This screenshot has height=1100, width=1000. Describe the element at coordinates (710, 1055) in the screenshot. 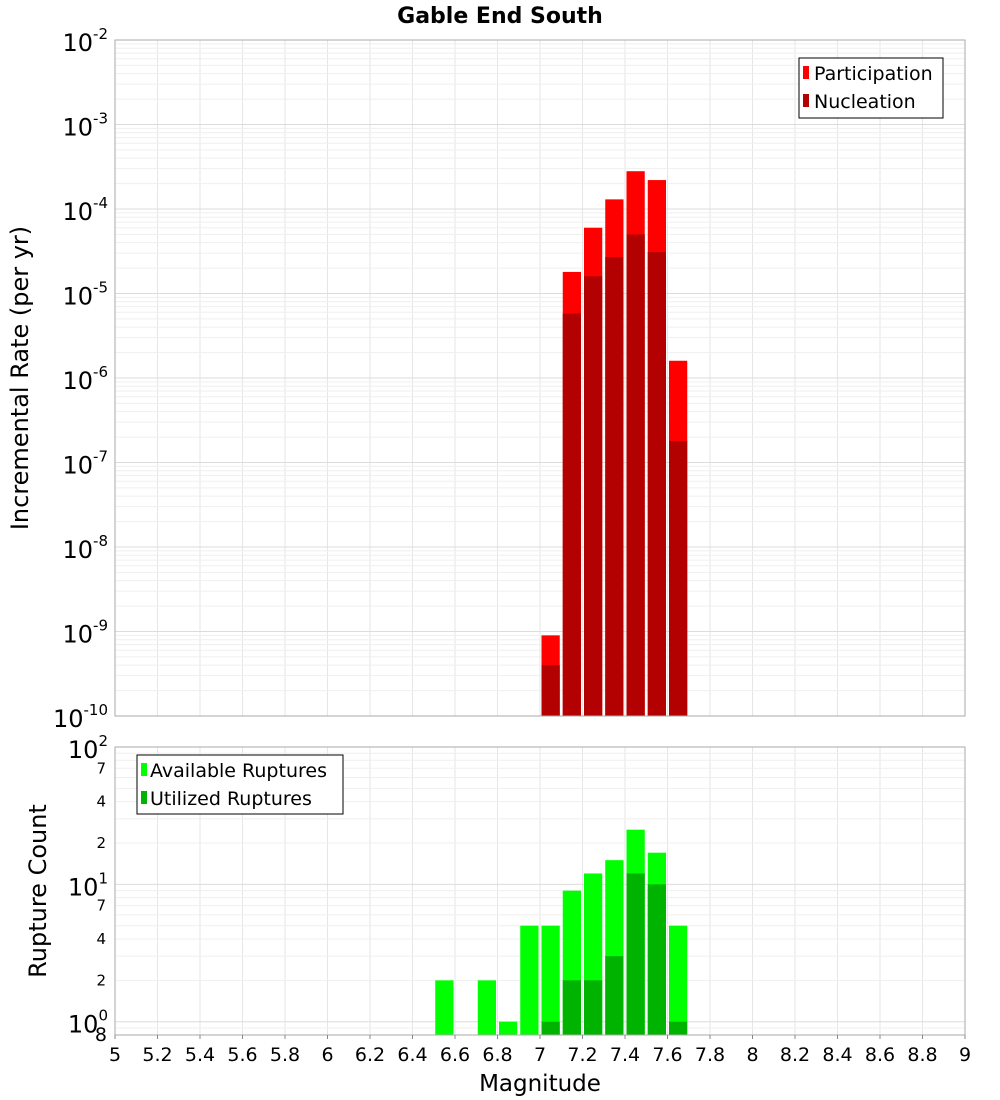

I see `x-tick-label: 7.8` at that location.